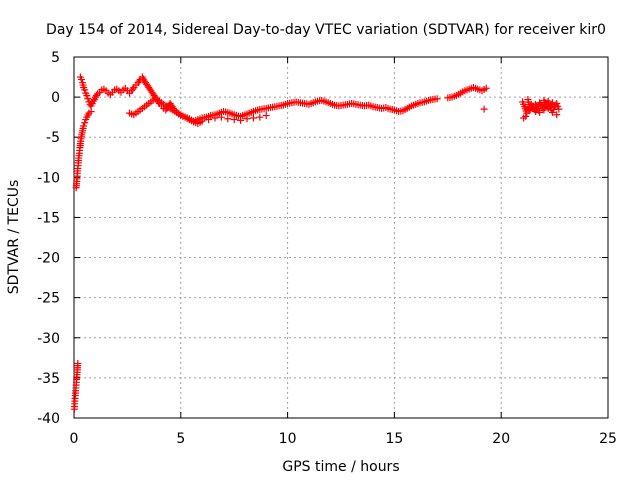  I want to click on x-tick-label: 5, so click(180, 439).